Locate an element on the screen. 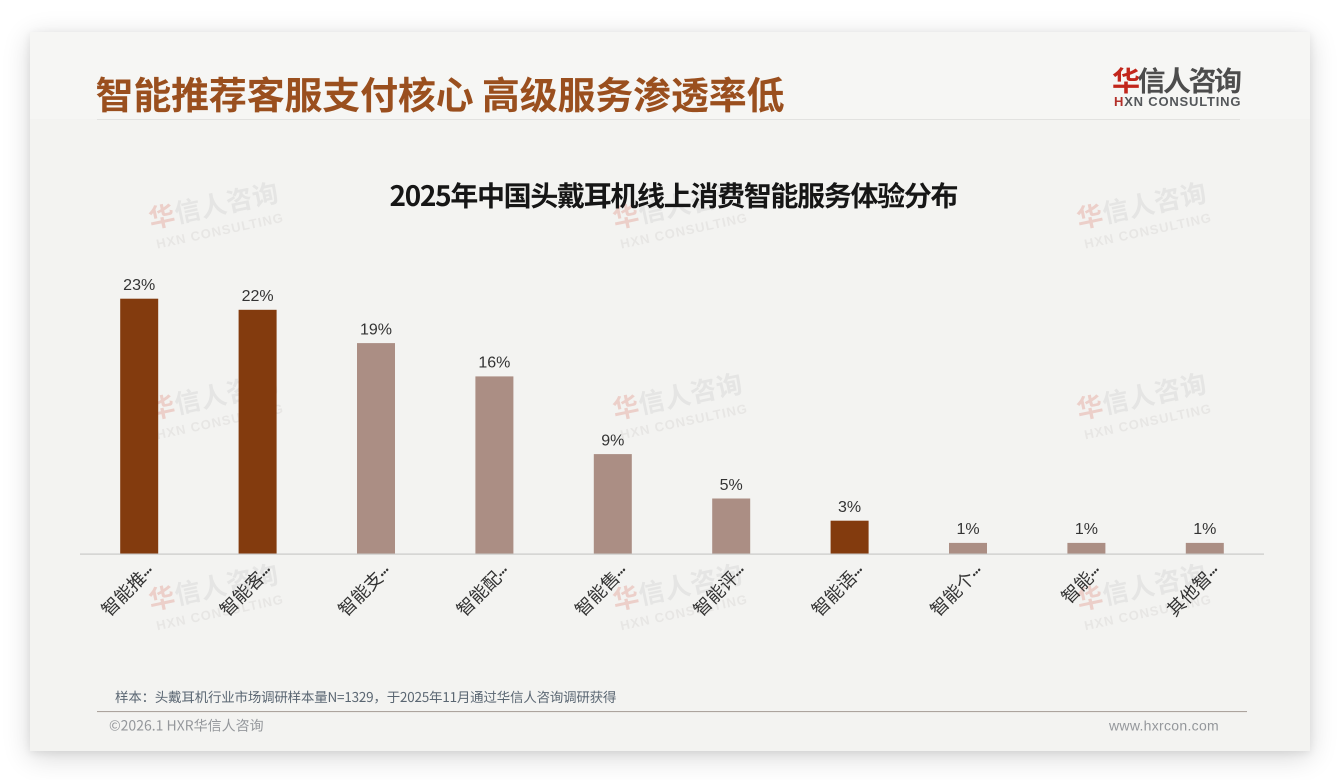 This screenshot has width=1340, height=780. svg-text: 23% is located at coordinates (139, 285).